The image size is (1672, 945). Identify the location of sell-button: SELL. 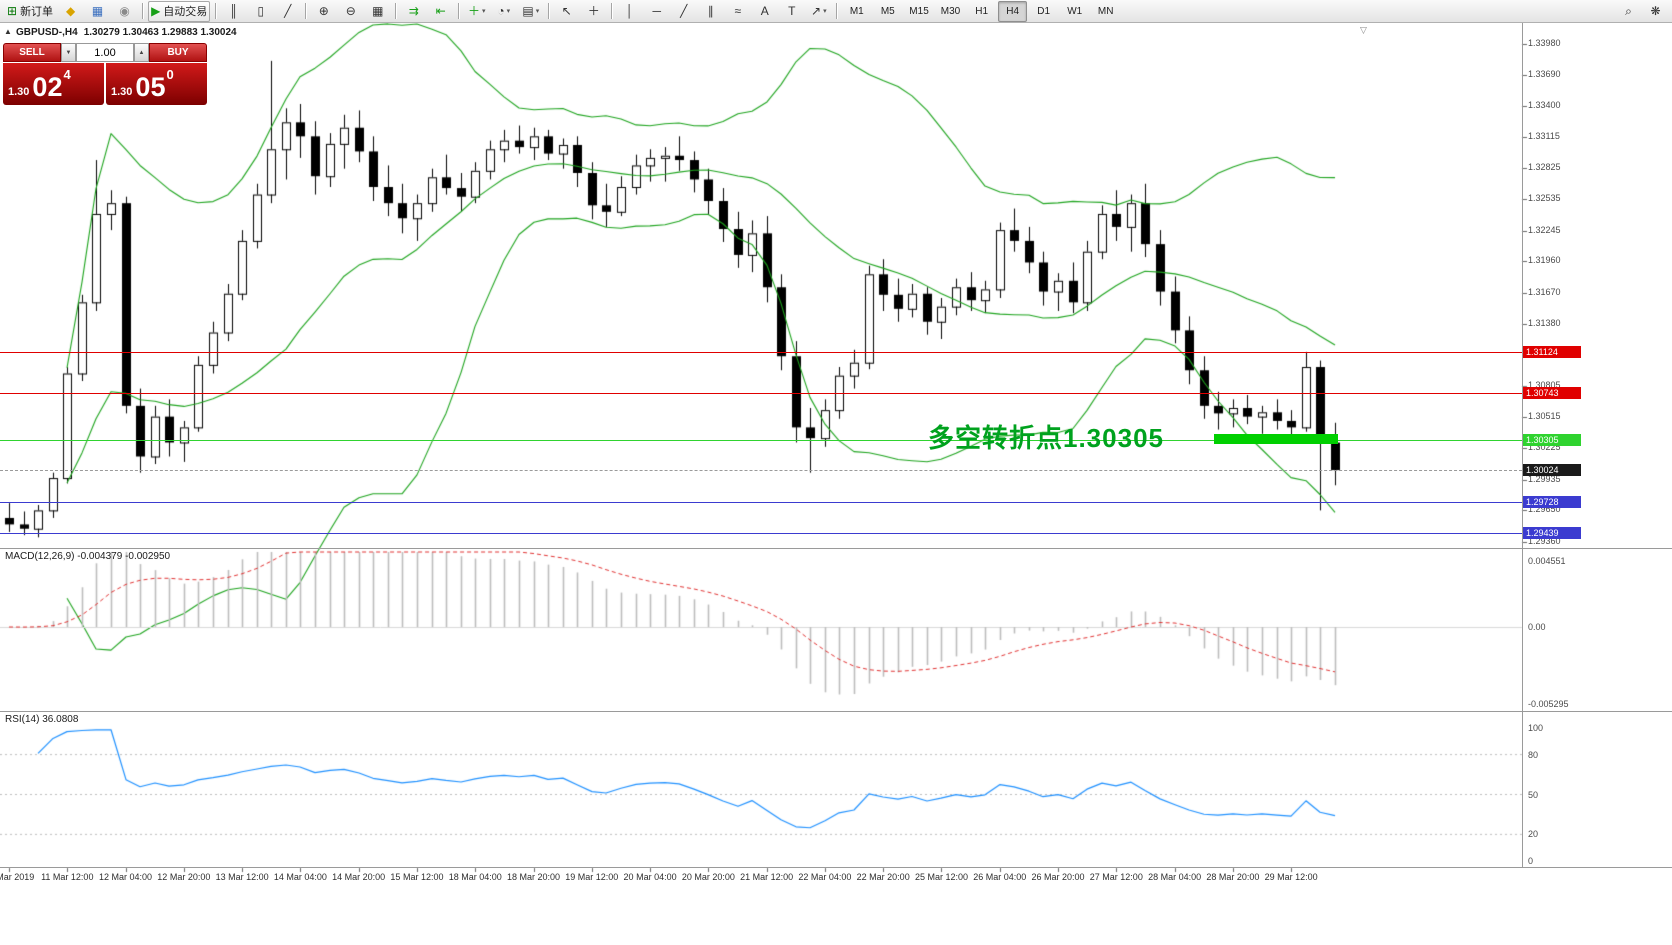
(32, 52).